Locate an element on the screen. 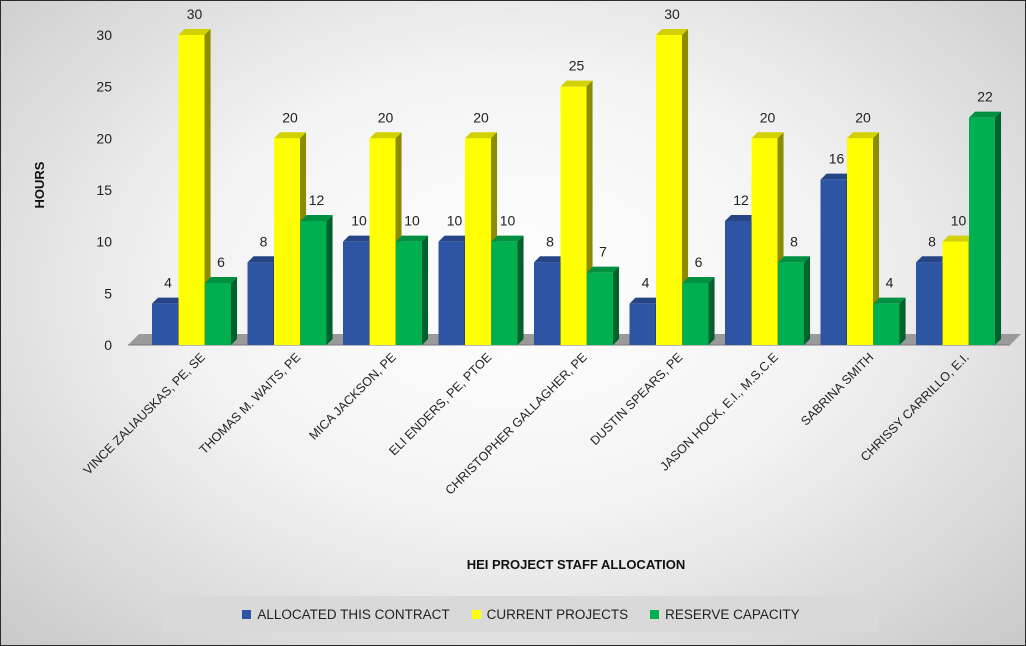  y-tick-label: 20 is located at coordinates (104, 138).